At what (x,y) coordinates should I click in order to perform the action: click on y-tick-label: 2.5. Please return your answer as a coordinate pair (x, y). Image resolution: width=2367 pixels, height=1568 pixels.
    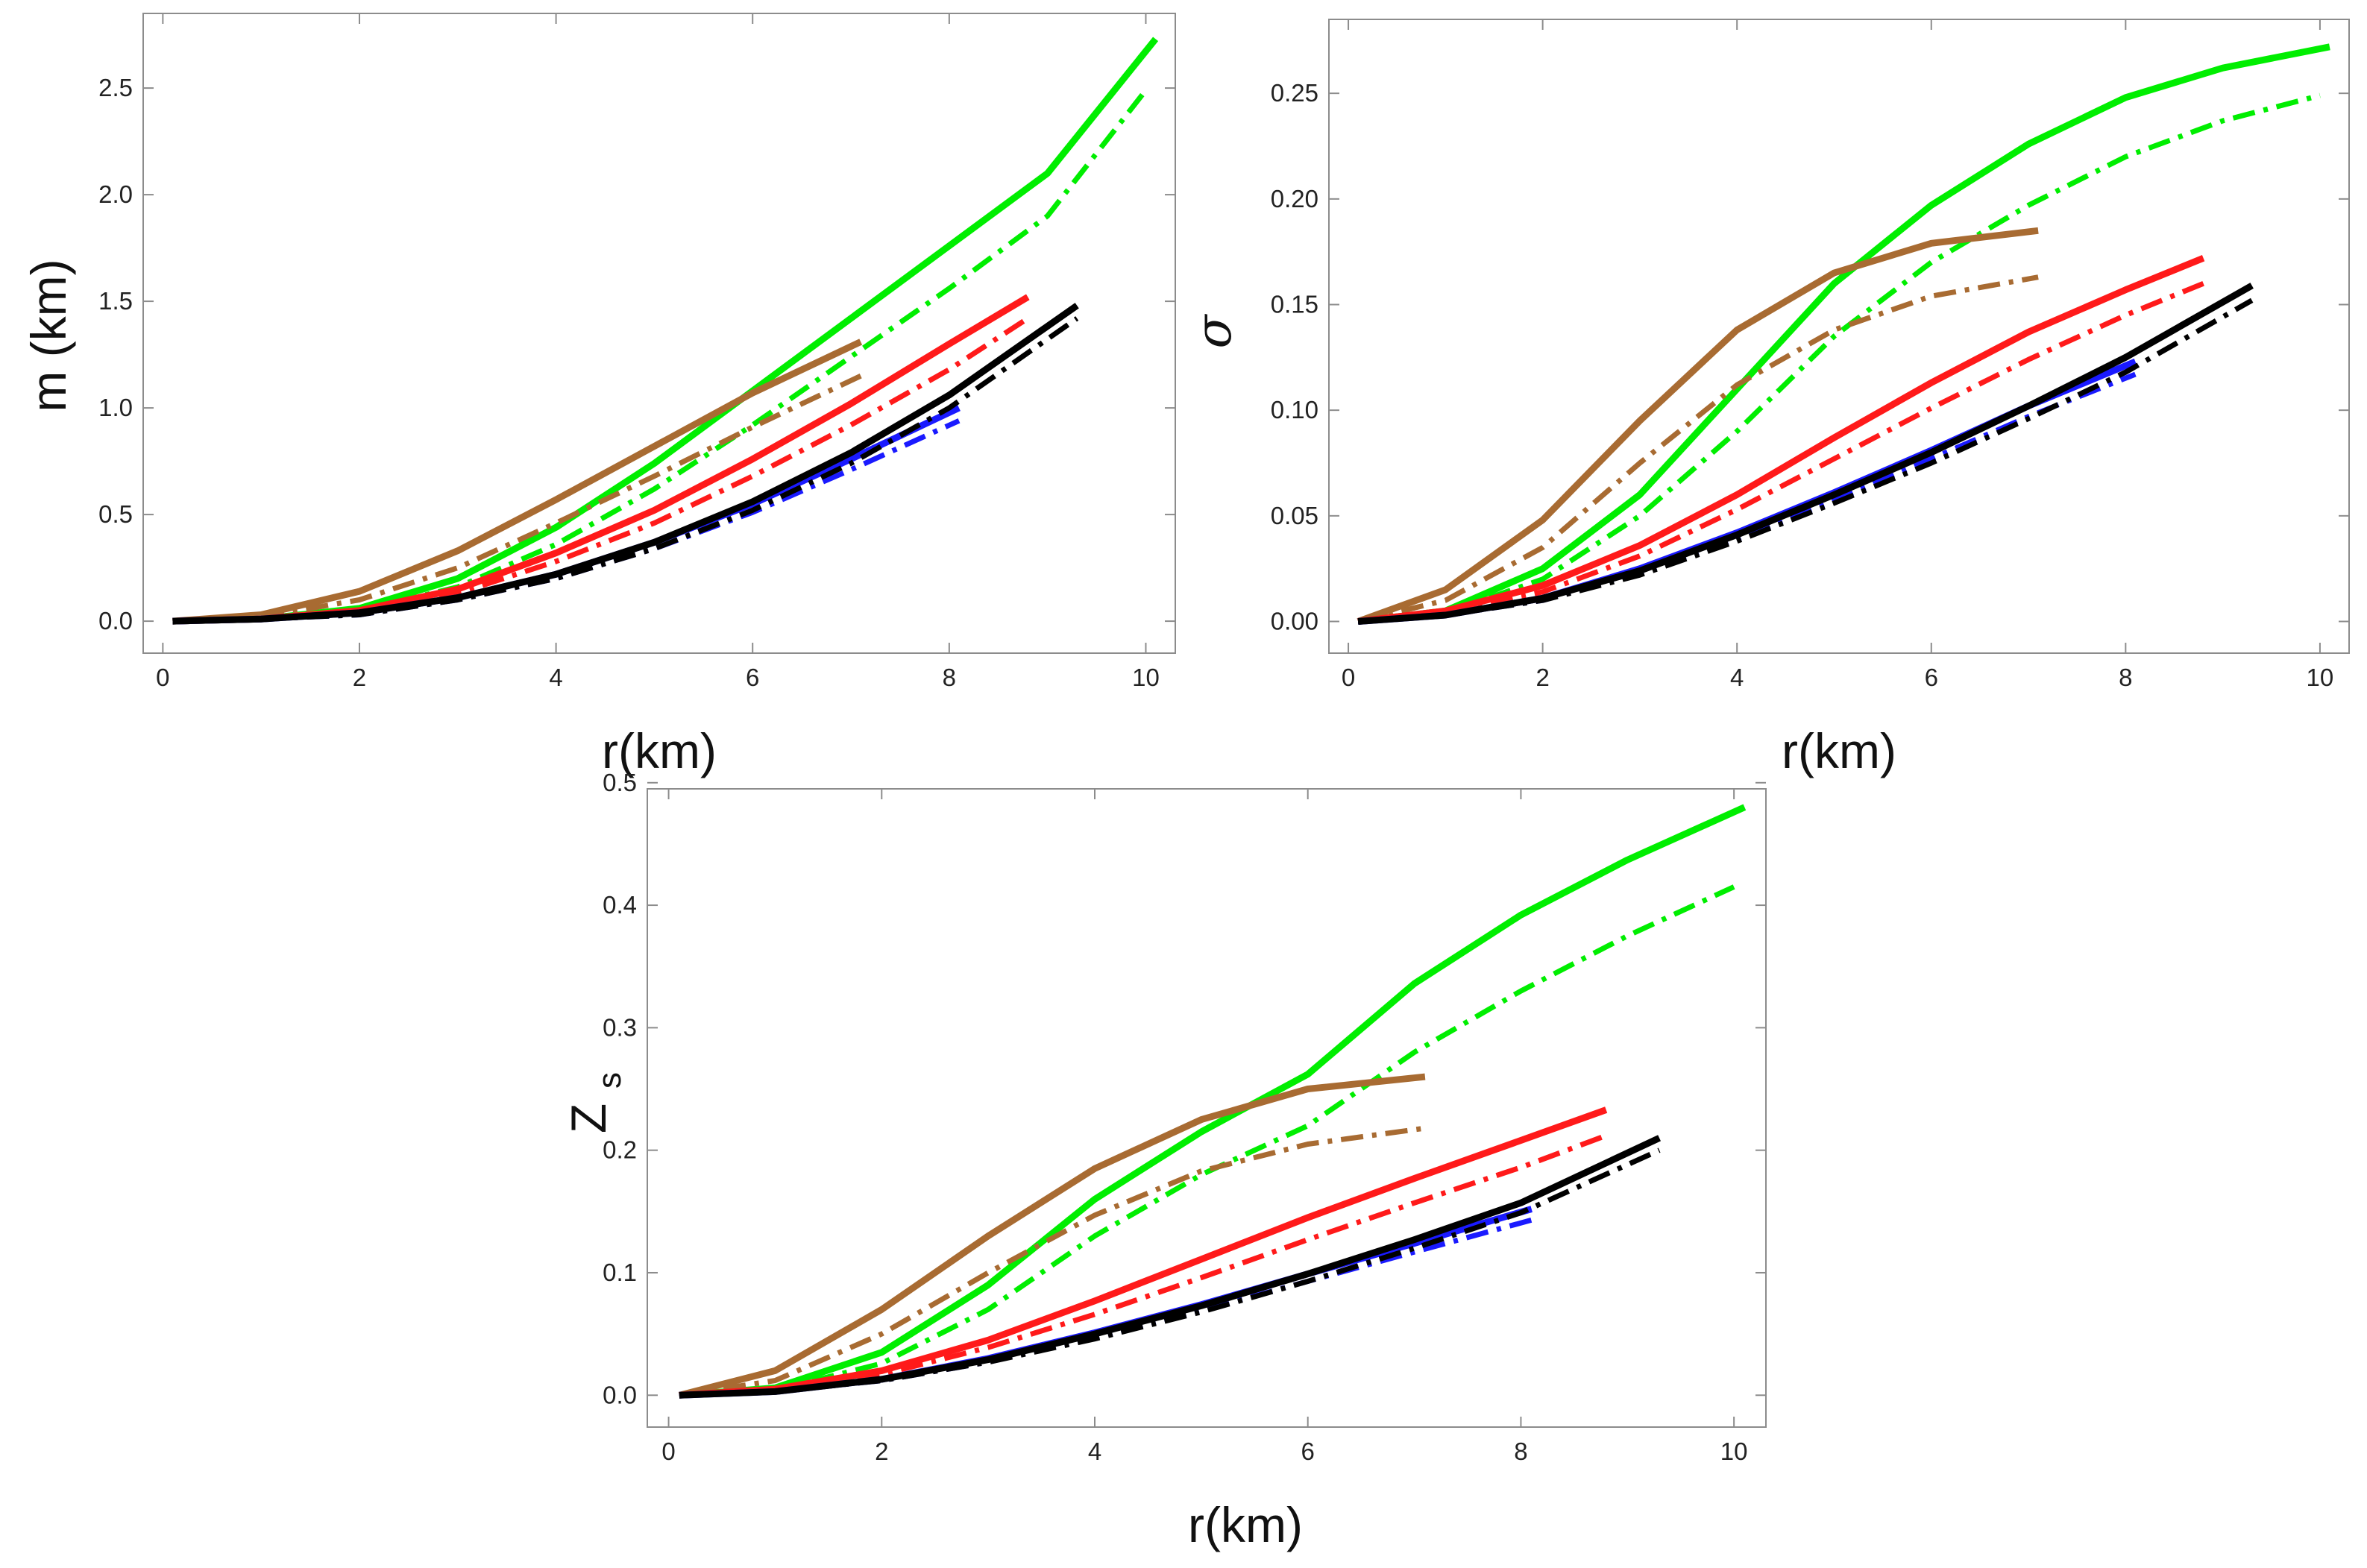
    Looking at the image, I should click on (116, 87).